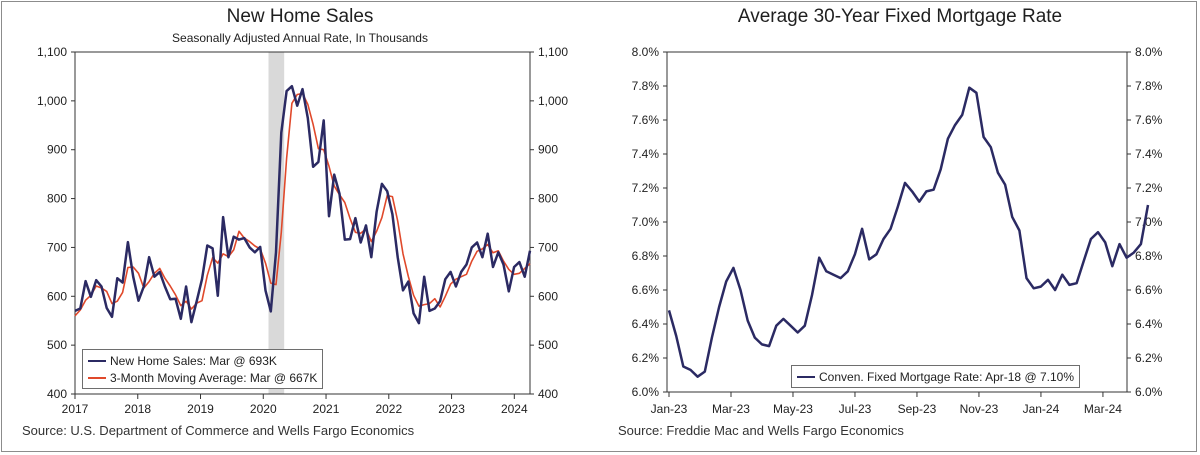  What do you see at coordinates (646, 52) in the screenshot?
I see `y-tick-label-left: 8.0%` at bounding box center [646, 52].